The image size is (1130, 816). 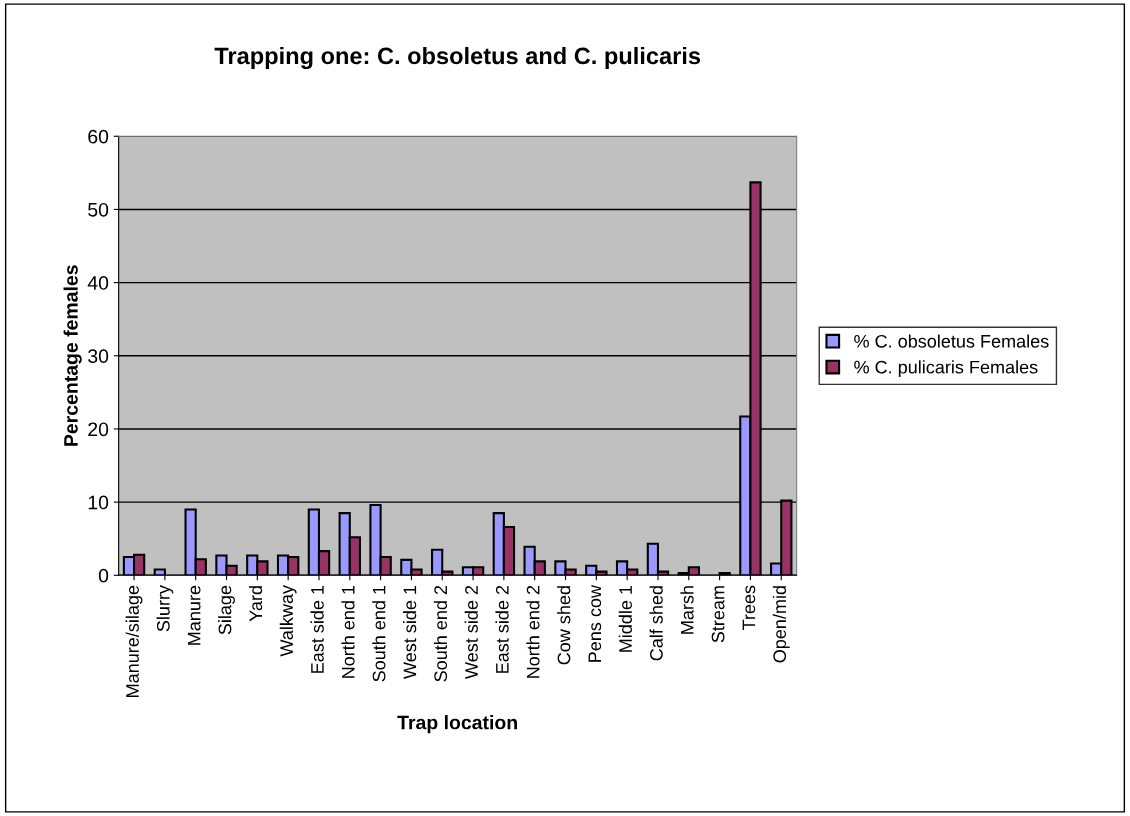 I want to click on x-tick-label: Cow shed, so click(x=564, y=625).